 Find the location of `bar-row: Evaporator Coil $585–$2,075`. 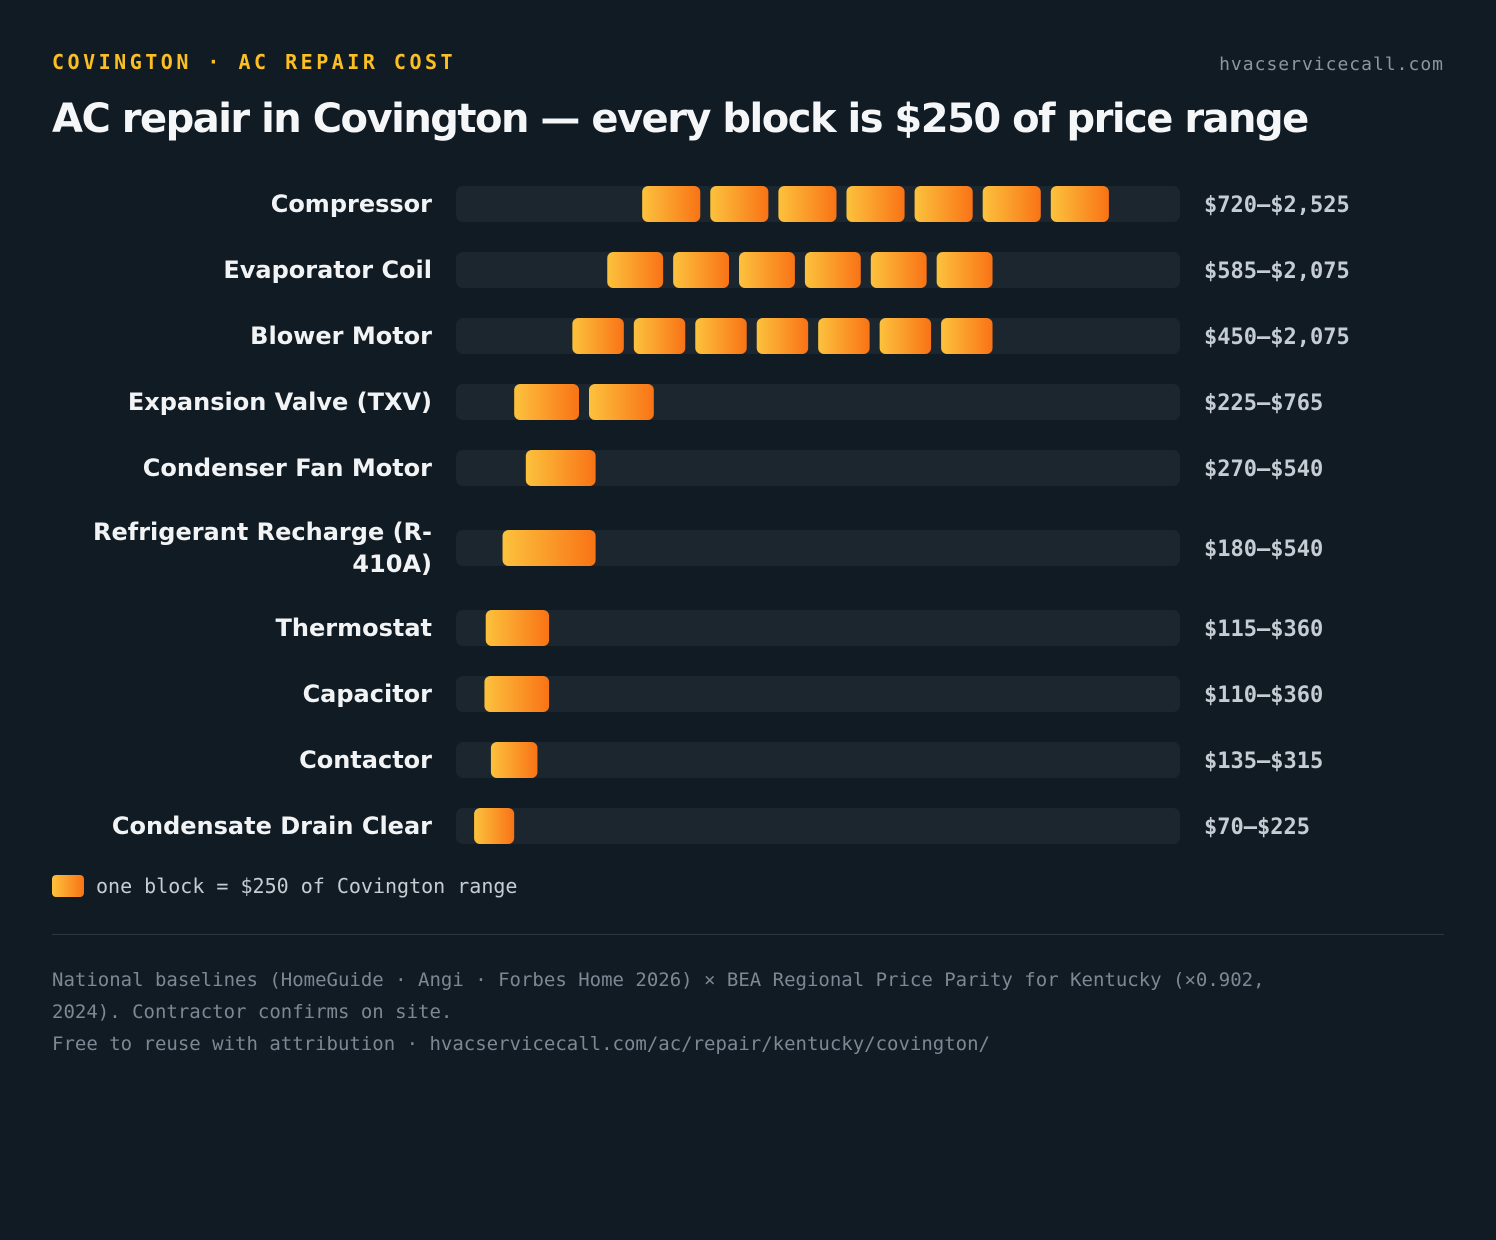

bar-row: Evaporator Coil $585–$2,075 is located at coordinates (786, 270).